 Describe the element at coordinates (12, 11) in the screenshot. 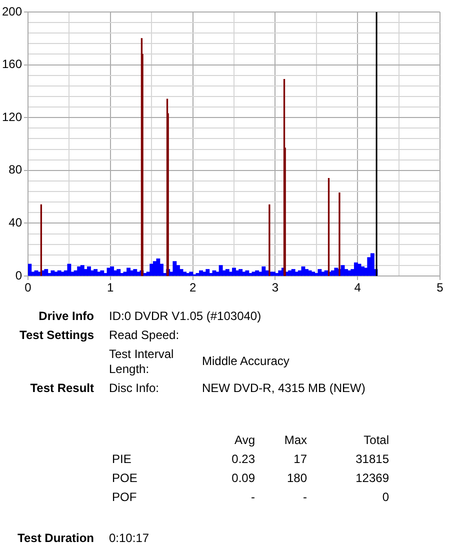

I see `y-tick-label: 200` at that location.